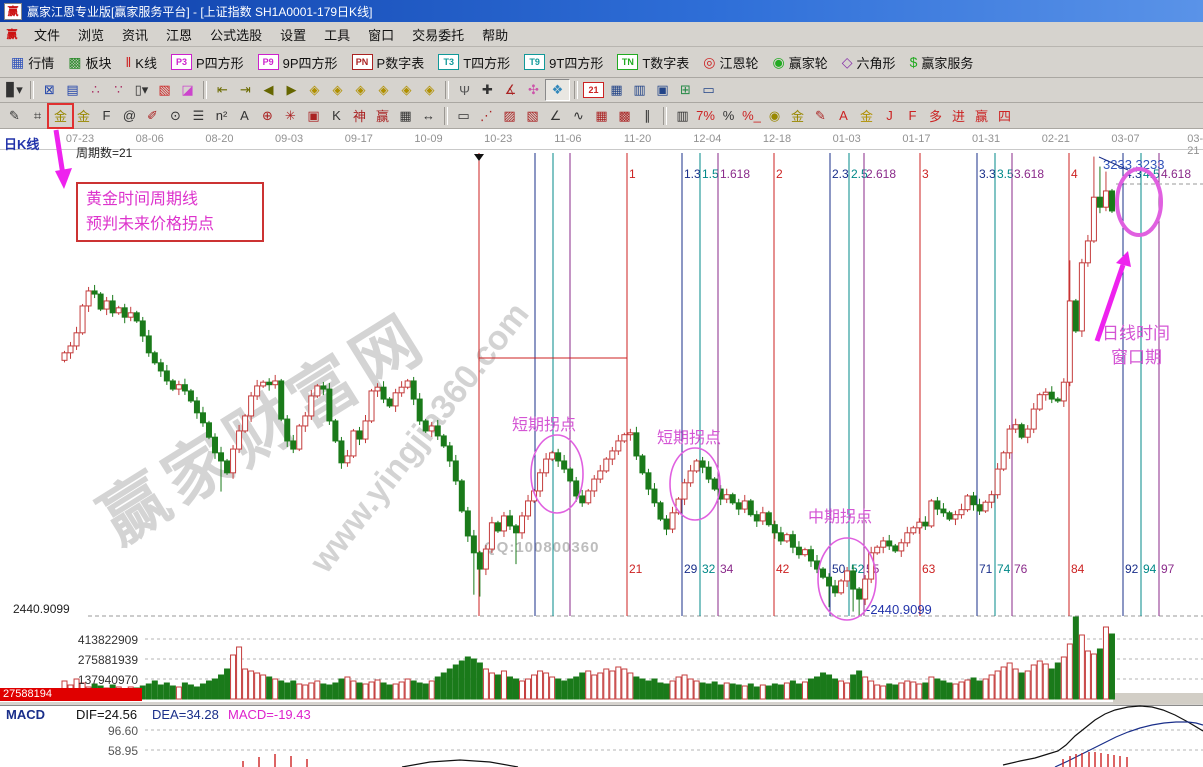  Describe the element at coordinates (510, 89) in the screenshot. I see `angle-measure-icon: ∡` at that location.